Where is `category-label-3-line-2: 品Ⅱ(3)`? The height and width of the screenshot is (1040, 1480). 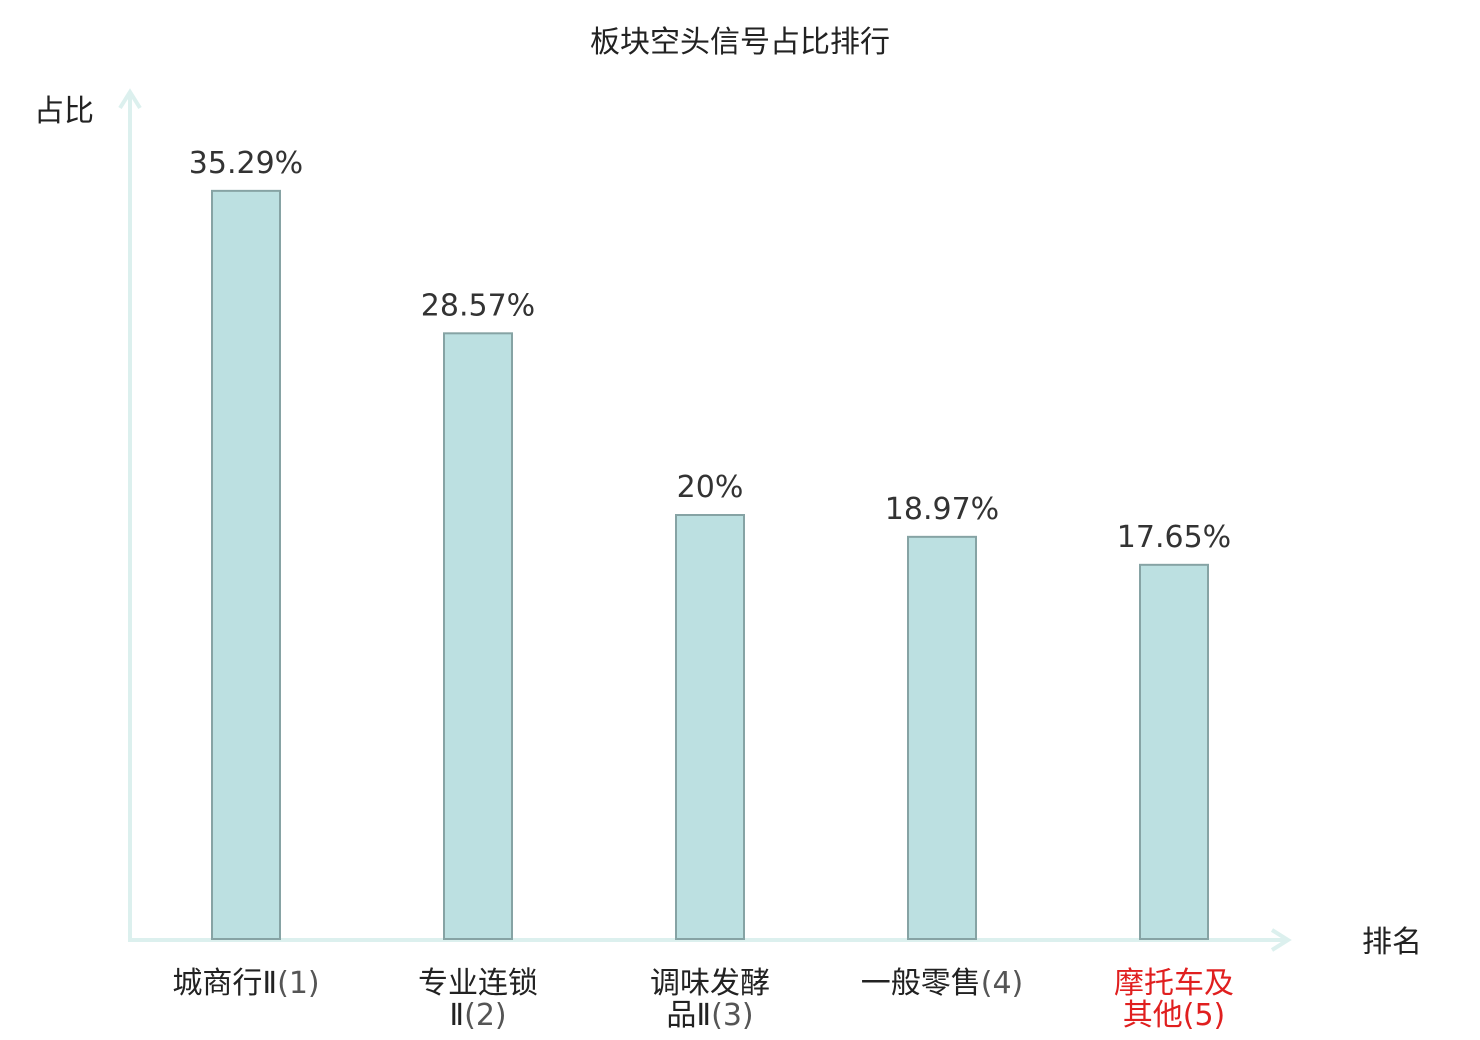 category-label-3-line-2: 品Ⅱ(3) is located at coordinates (709, 1015).